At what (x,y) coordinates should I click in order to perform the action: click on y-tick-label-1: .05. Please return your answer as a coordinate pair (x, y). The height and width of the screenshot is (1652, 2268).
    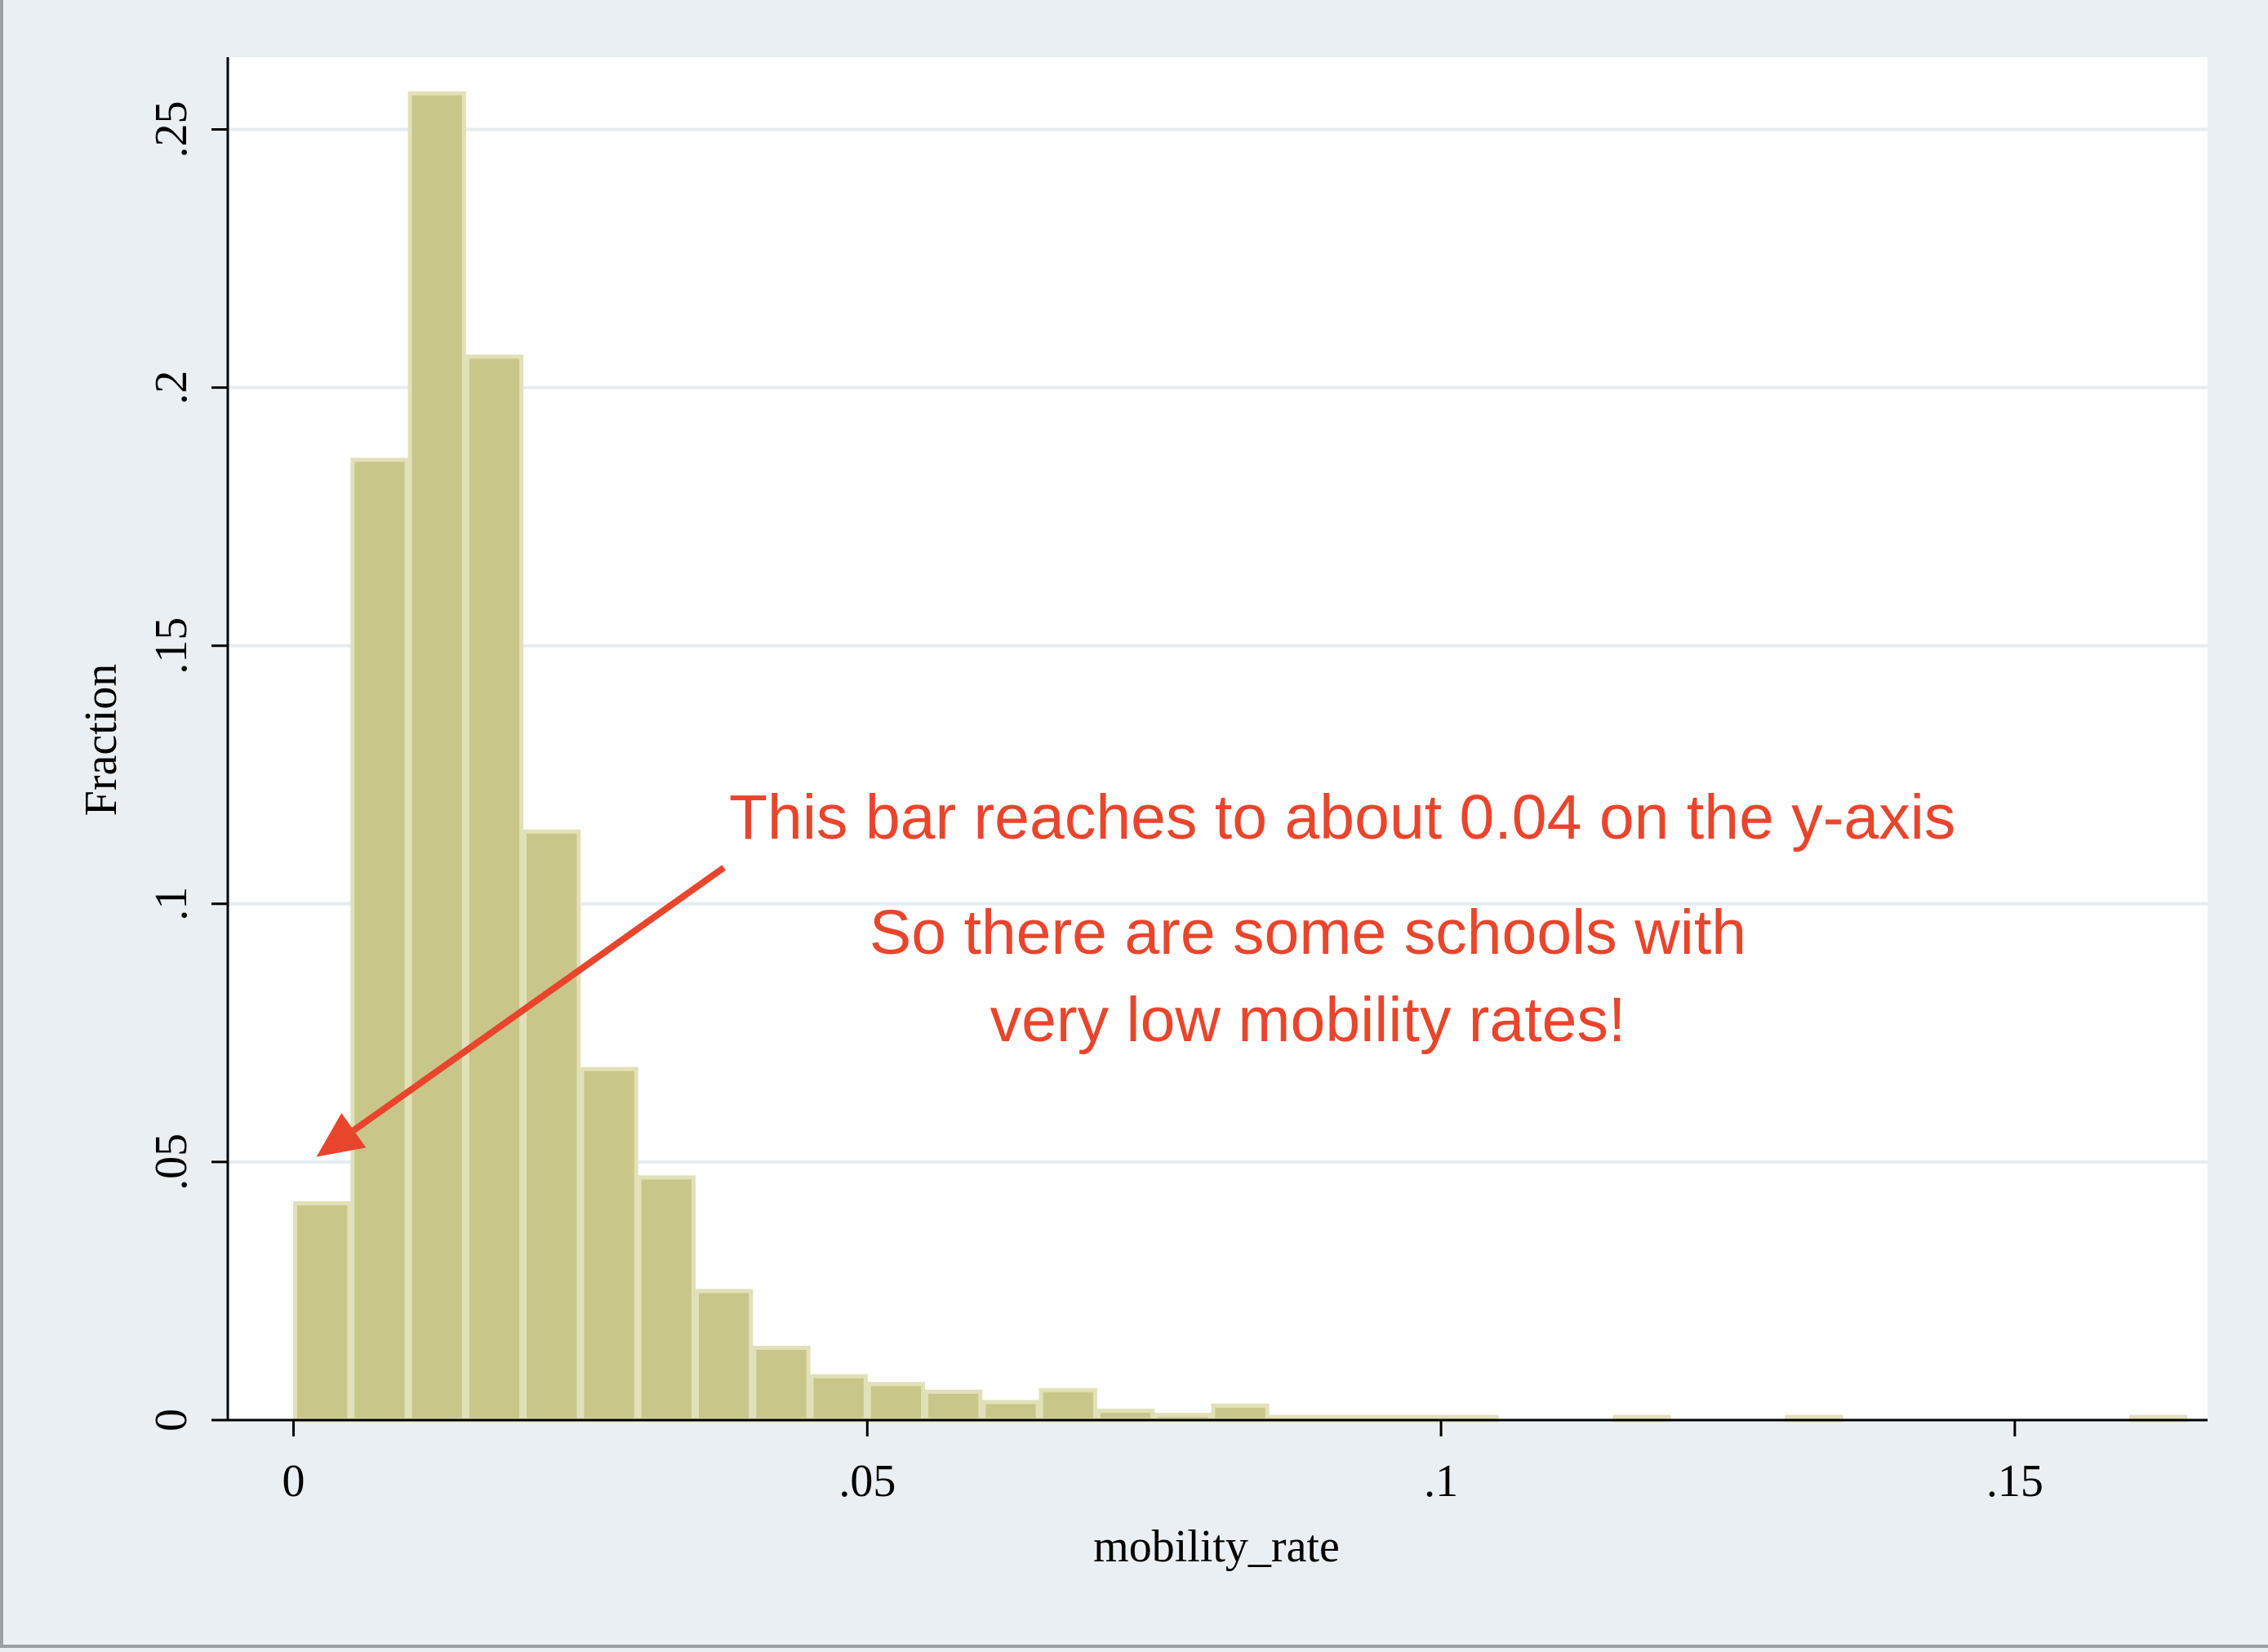
    Looking at the image, I should click on (171, 1162).